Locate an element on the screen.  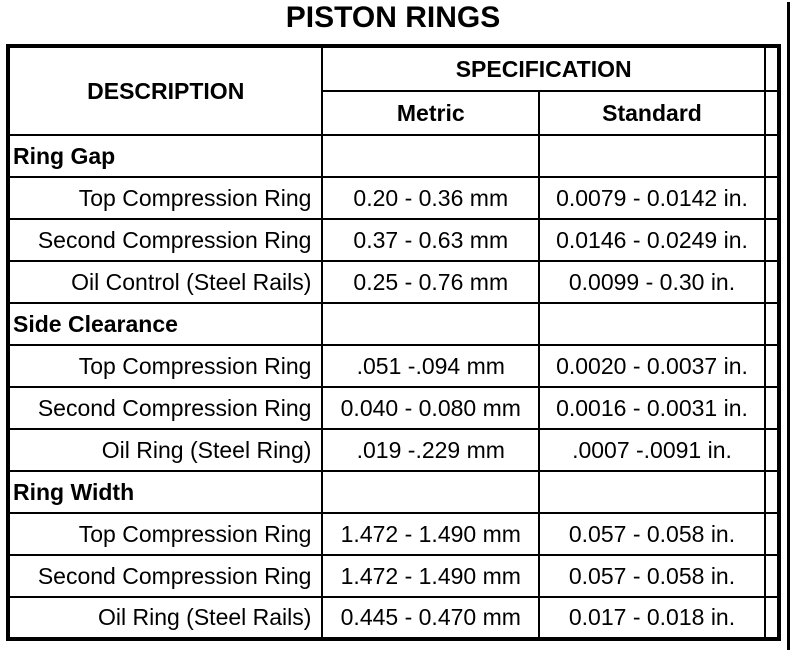
metric-value-cell: 0.20 - 0.36 mm is located at coordinates (431, 198).